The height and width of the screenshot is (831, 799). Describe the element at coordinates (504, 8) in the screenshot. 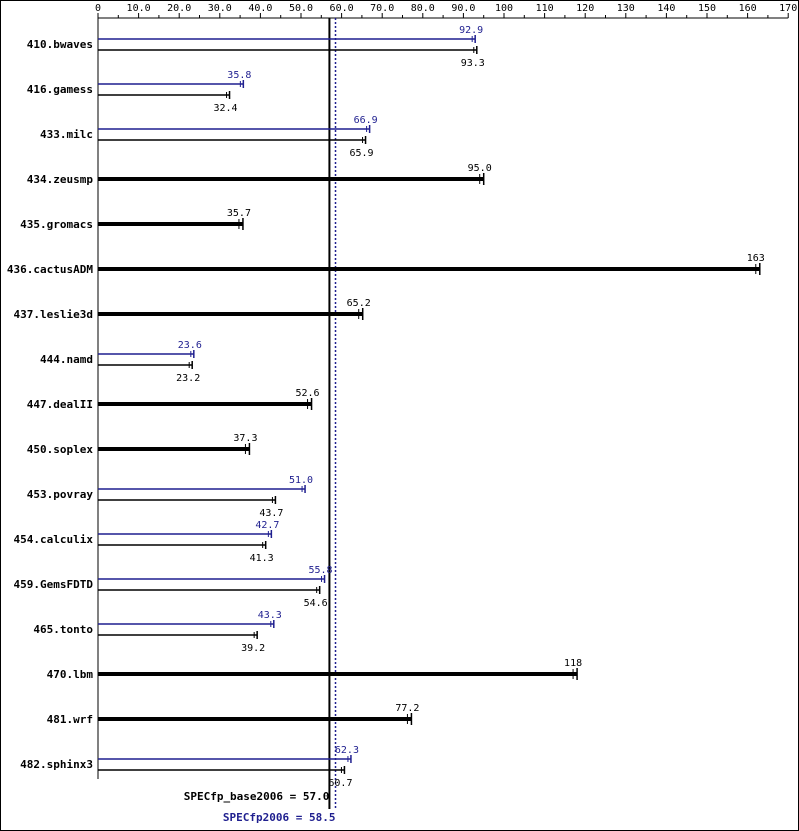

I see `x-tick-label: 100` at that location.